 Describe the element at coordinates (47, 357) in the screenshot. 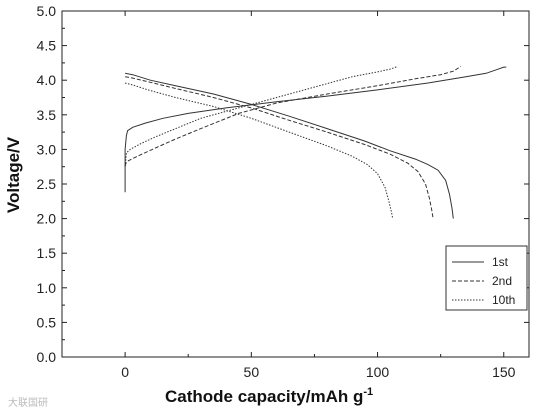

I see `y-tick-label: 0.0` at that location.